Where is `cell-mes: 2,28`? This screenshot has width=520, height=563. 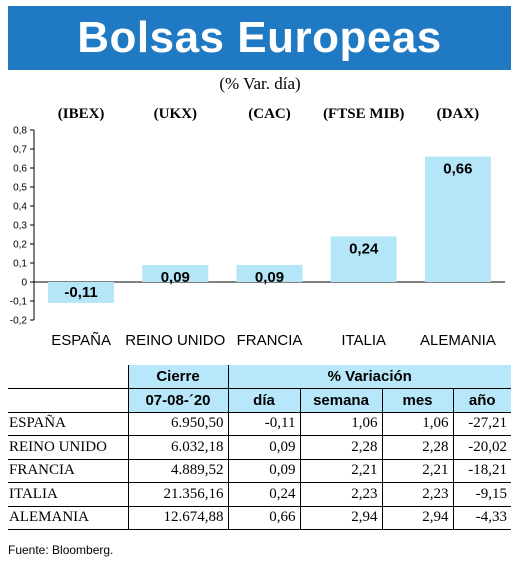
cell-mes: 2,28 is located at coordinates (418, 447).